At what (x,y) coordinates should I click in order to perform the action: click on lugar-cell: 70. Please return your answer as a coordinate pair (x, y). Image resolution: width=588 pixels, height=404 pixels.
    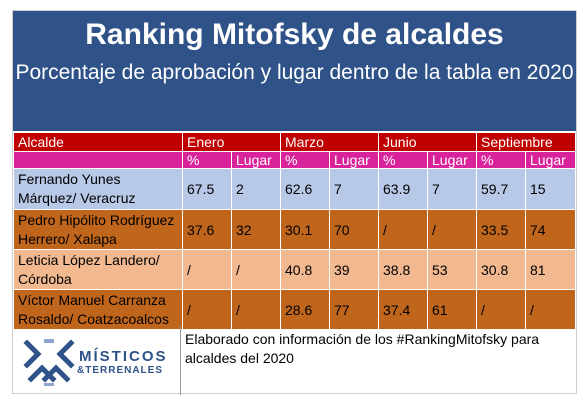
    Looking at the image, I should click on (354, 229).